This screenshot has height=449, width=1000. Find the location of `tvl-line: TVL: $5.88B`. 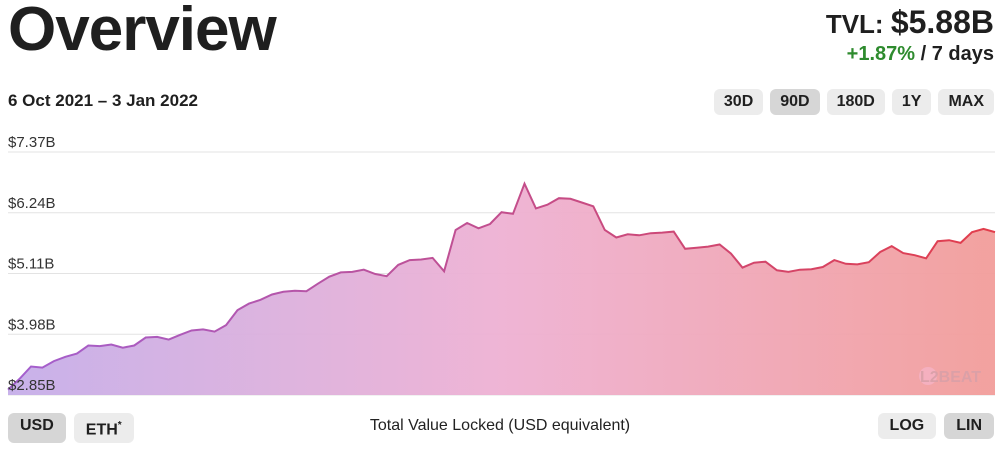

tvl-line: TVL: $5.88B is located at coordinates (910, 22).